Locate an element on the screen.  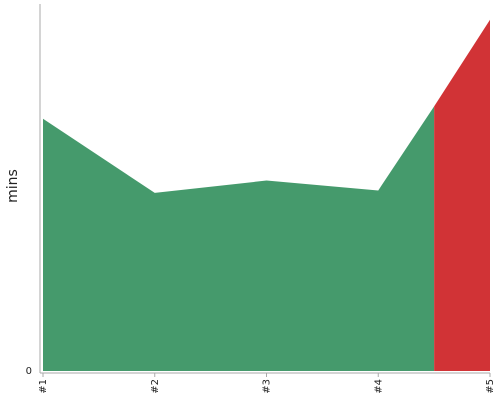
x-tick-label: #3 is located at coordinates (267, 386).